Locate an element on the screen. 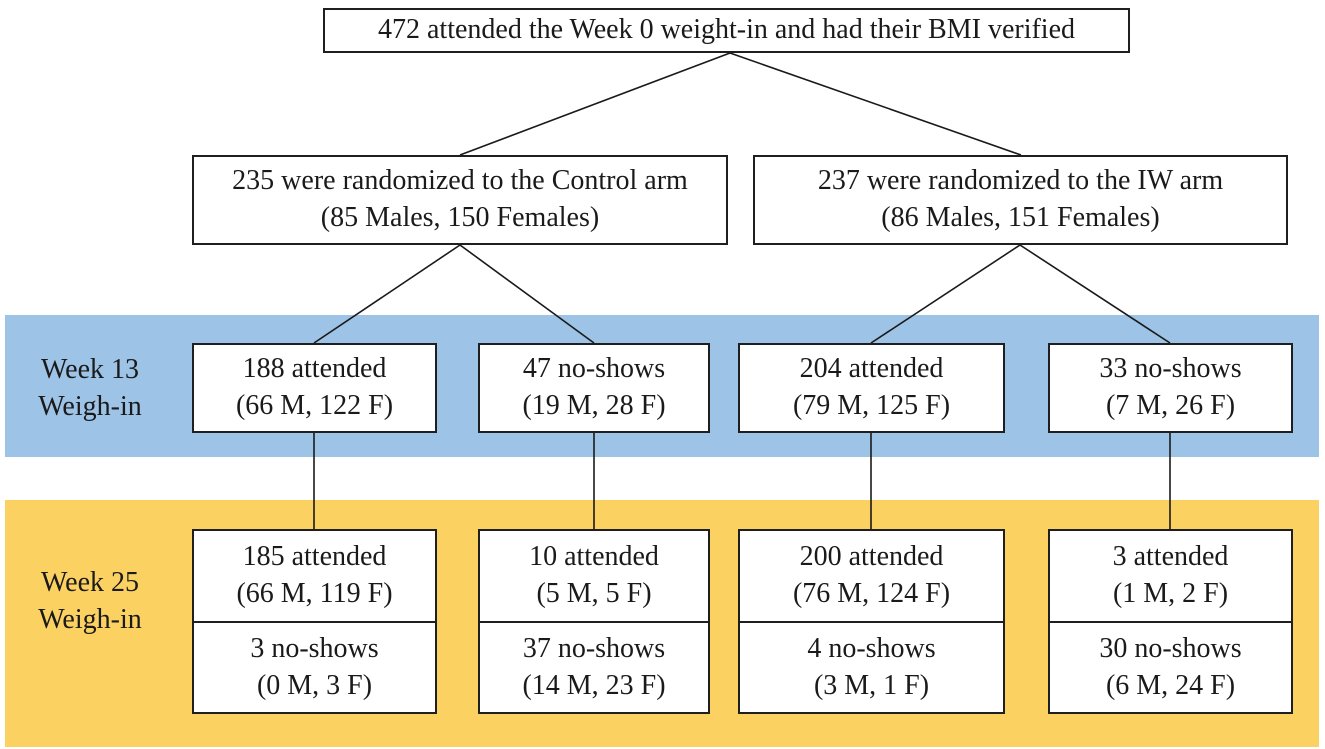 The image size is (1325, 749). cell-line1: 37 no-shows is located at coordinates (594, 648).